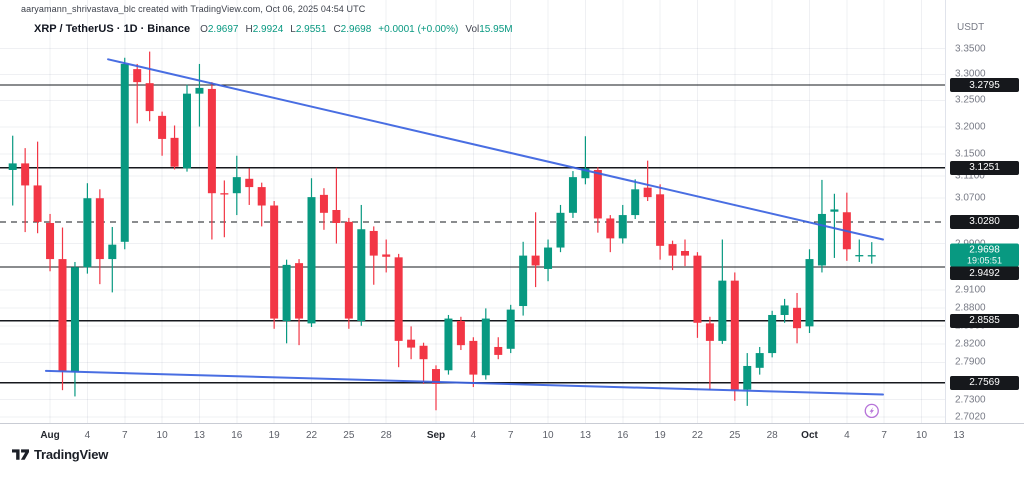  I want to click on time-tick-label: 4, so click(473, 435).